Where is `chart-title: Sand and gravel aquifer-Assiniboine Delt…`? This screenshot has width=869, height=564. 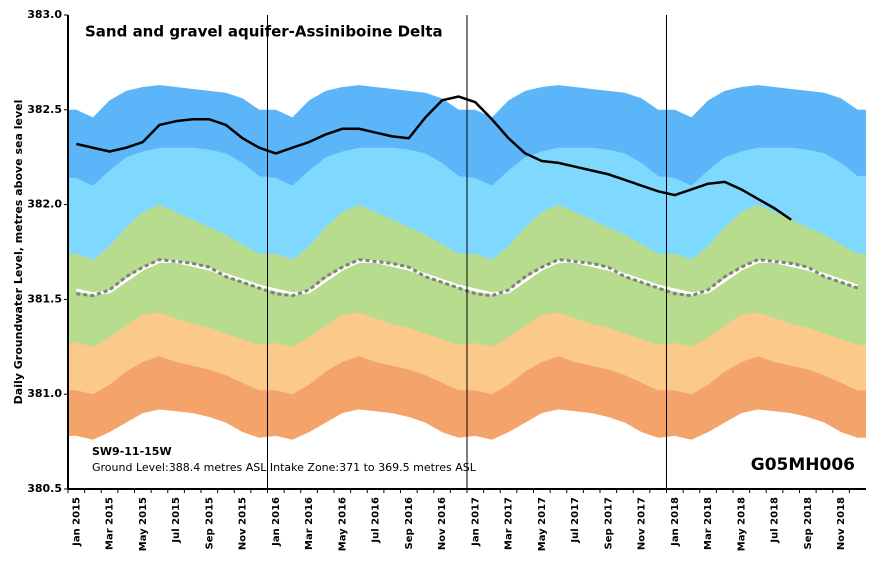 chart-title: Sand and gravel aquifer-Assiniboine Delt… is located at coordinates (264, 32).